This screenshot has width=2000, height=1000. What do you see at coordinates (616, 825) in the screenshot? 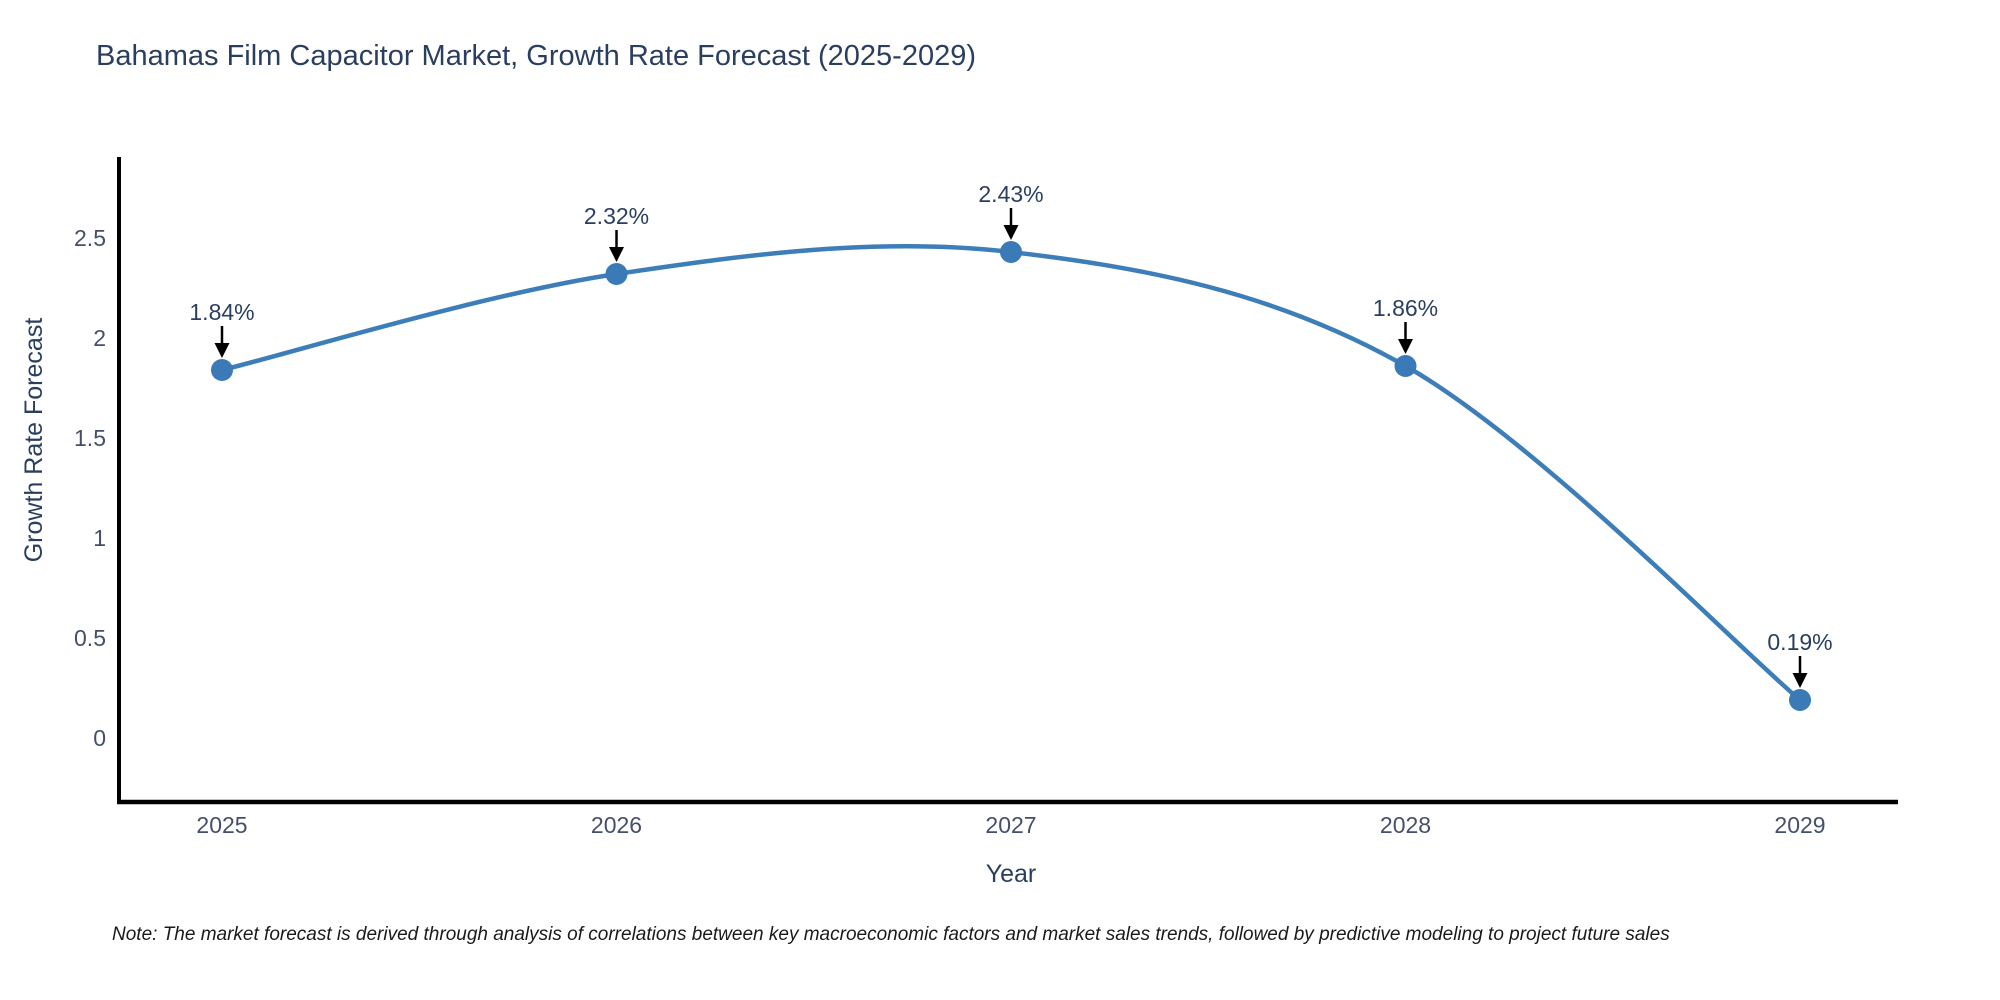
I see `x-tick-label: 2026` at bounding box center [616, 825].